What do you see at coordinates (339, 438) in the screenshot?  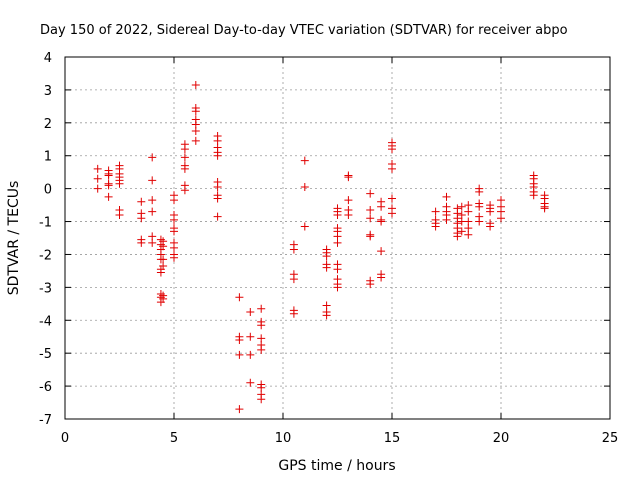 I see `x-tick-labels: 0 5 10 15 20 25` at bounding box center [339, 438].